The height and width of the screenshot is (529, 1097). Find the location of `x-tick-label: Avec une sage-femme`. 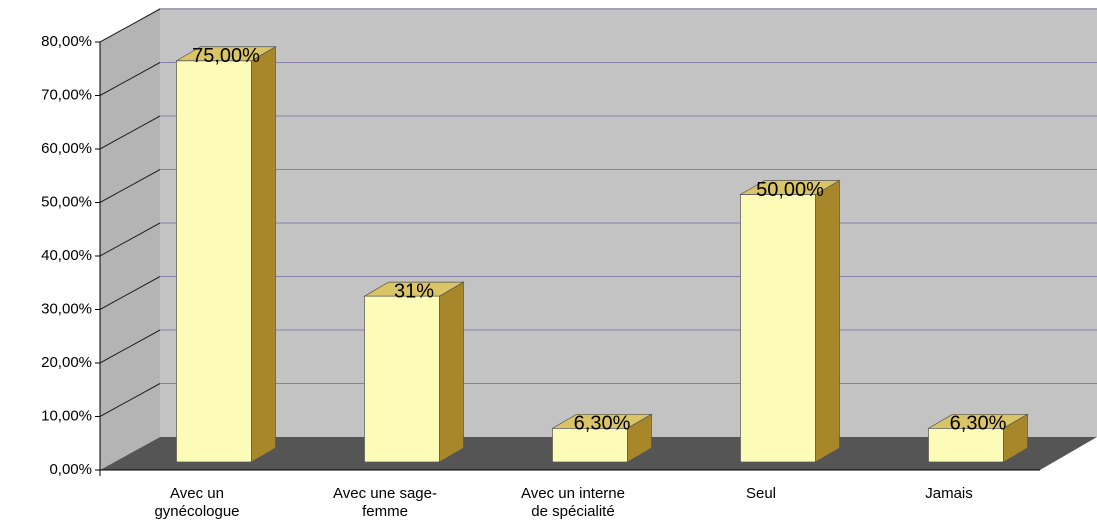

x-tick-label: Avec une sage-femme is located at coordinates (385, 502).